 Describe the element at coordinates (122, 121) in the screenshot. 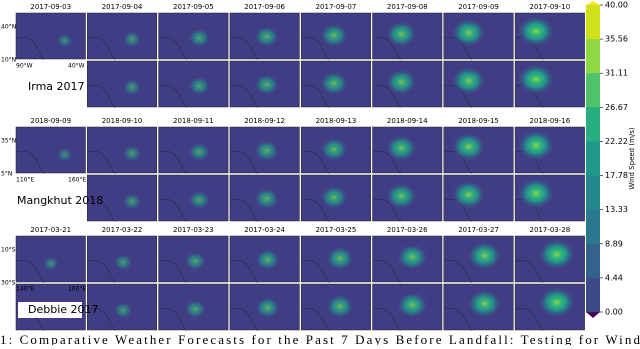

I see `panel-date: 2018-09-10` at that location.